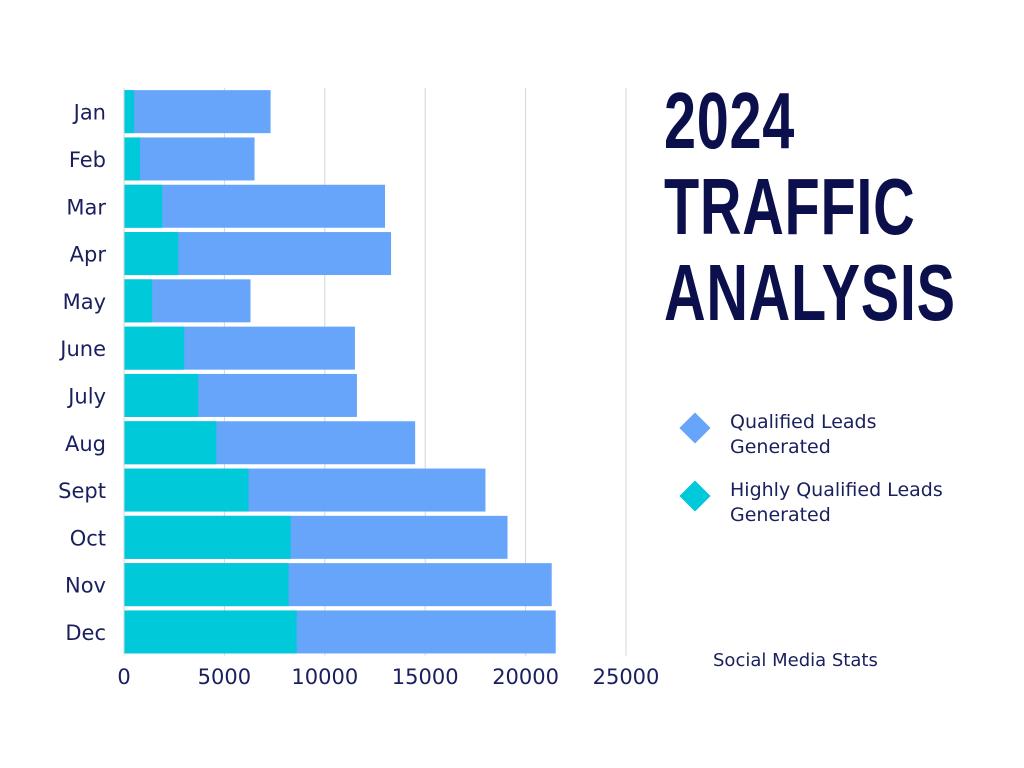  I want to click on bar-qualified-mar, so click(255, 206).